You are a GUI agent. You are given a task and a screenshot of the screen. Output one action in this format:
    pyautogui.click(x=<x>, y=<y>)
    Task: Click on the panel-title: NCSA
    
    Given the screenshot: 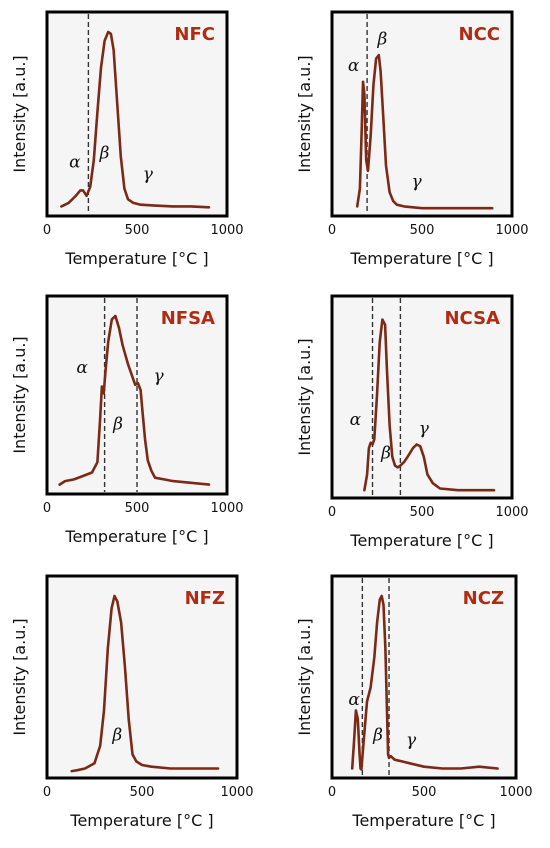 What is the action you would take?
    pyautogui.click(x=472, y=318)
    